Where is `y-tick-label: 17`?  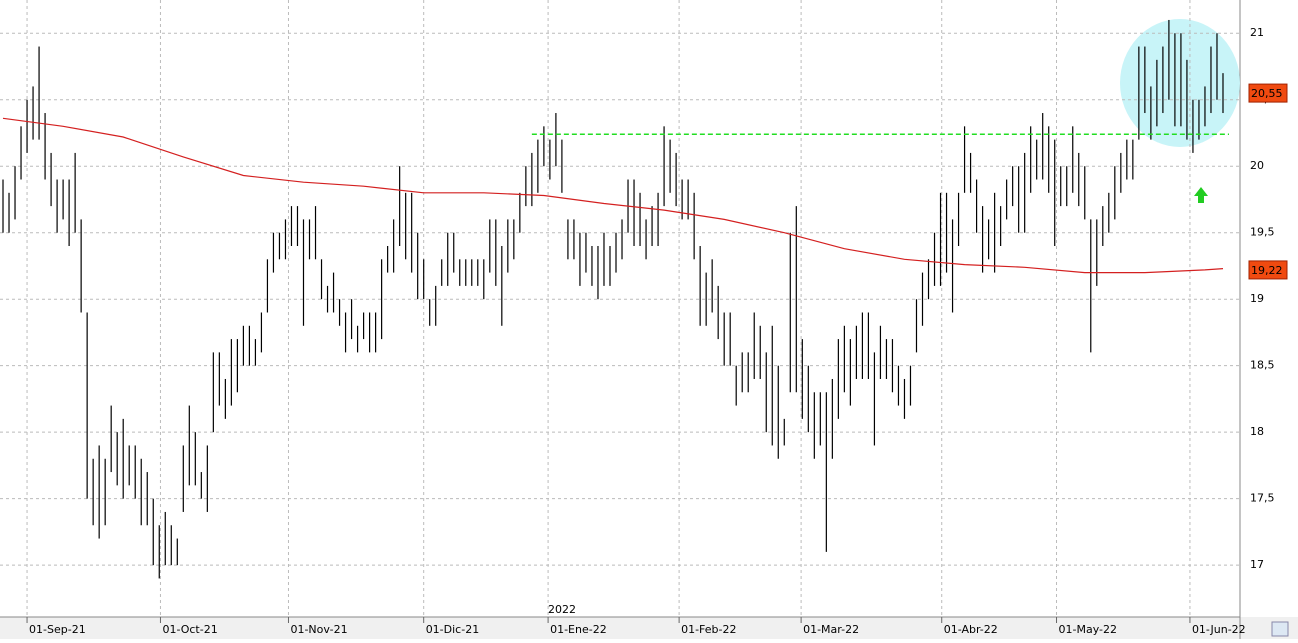
y-tick-label: 17 is located at coordinates (1257, 564).